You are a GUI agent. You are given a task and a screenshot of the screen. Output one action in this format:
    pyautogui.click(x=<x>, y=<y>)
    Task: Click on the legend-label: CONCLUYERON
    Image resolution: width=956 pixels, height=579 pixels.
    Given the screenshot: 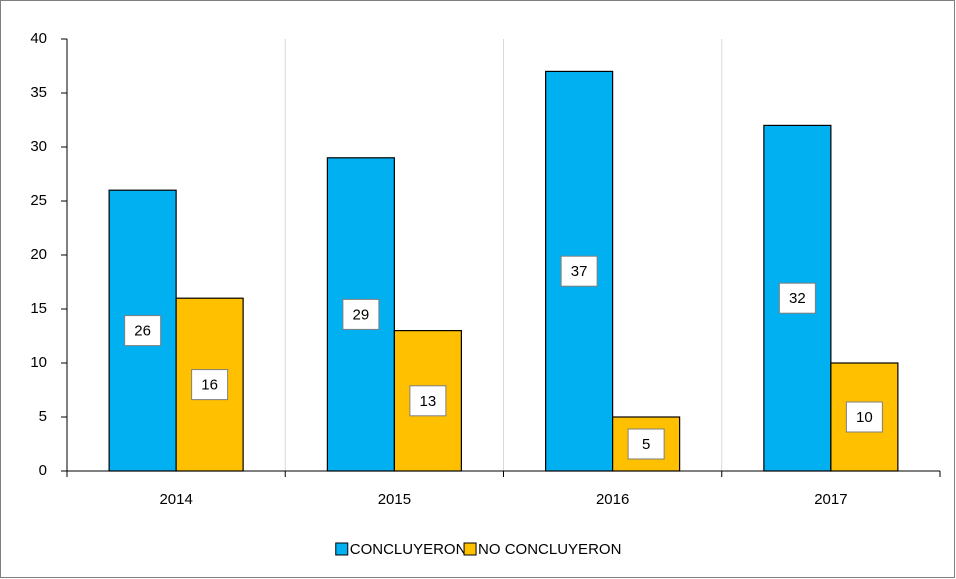 What is the action you would take?
    pyautogui.click(x=408, y=549)
    